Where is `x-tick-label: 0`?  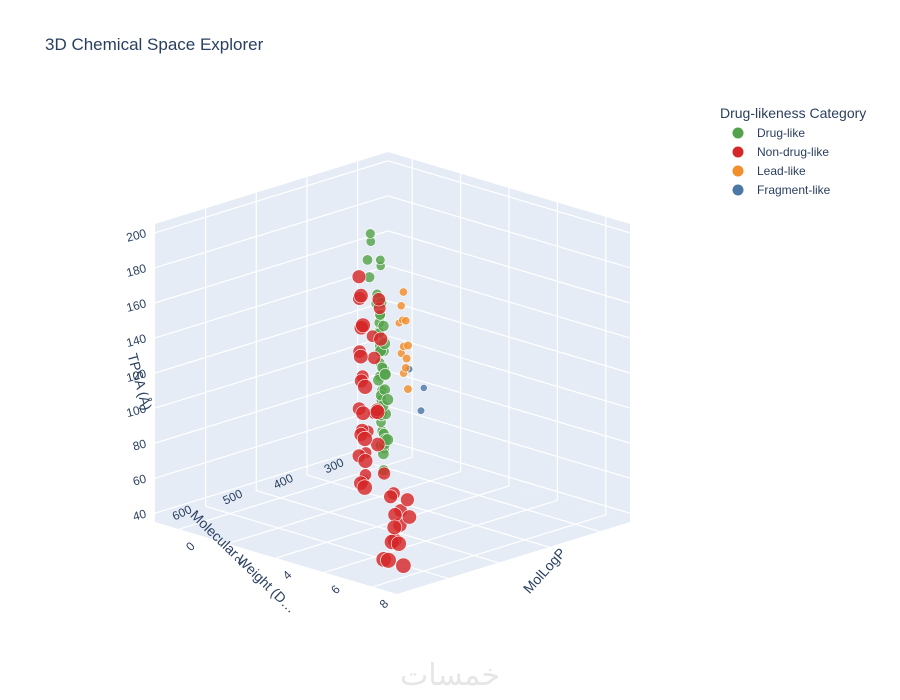 x-tick-label: 0 is located at coordinates (190, 546).